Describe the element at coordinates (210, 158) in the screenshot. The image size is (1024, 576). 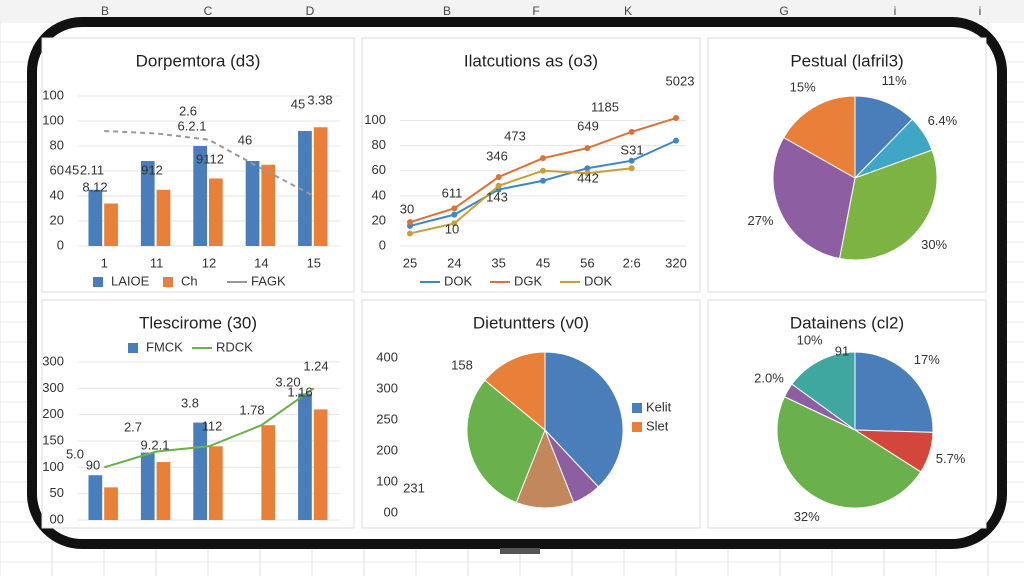
I see `data-annotation: 9112` at that location.